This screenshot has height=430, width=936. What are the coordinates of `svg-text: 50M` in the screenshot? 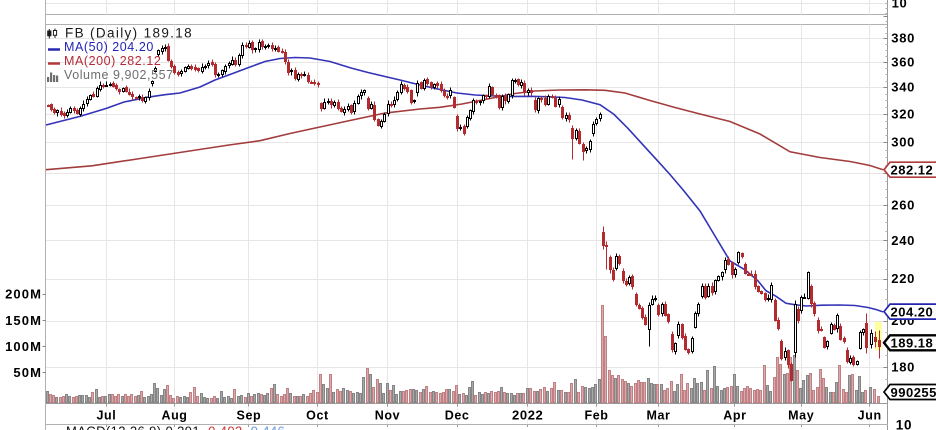 It's located at (27, 372).